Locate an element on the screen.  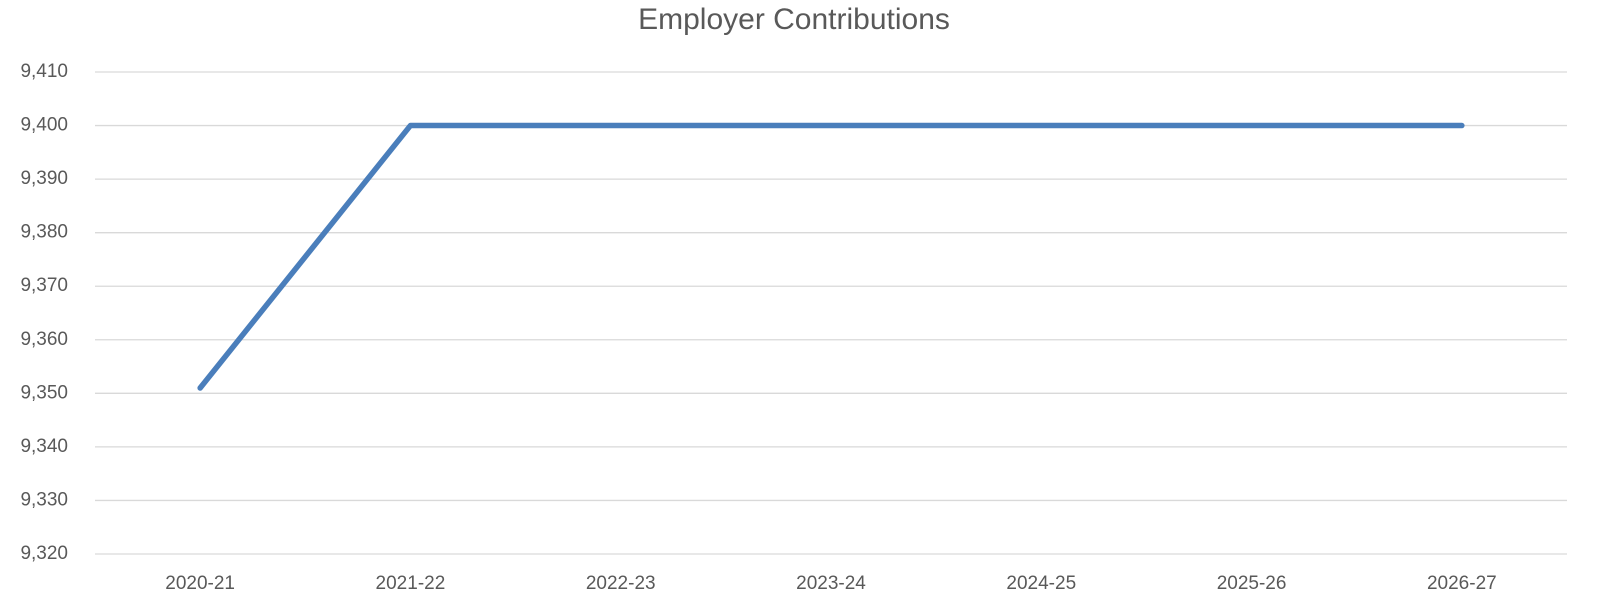
x-tick-label: 2021-22 is located at coordinates (411, 583).